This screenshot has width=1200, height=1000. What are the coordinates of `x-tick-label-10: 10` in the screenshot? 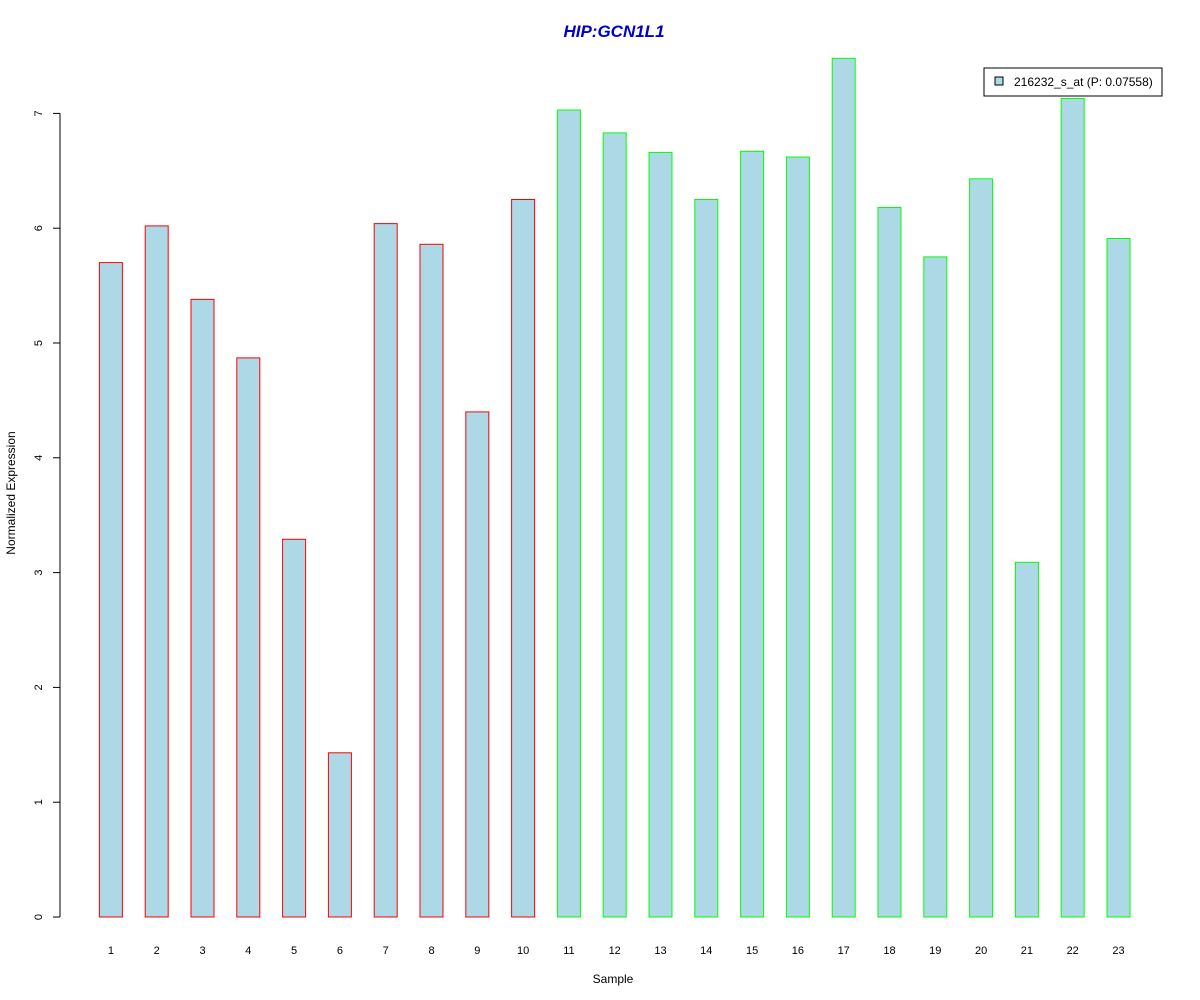 It's located at (523, 951).